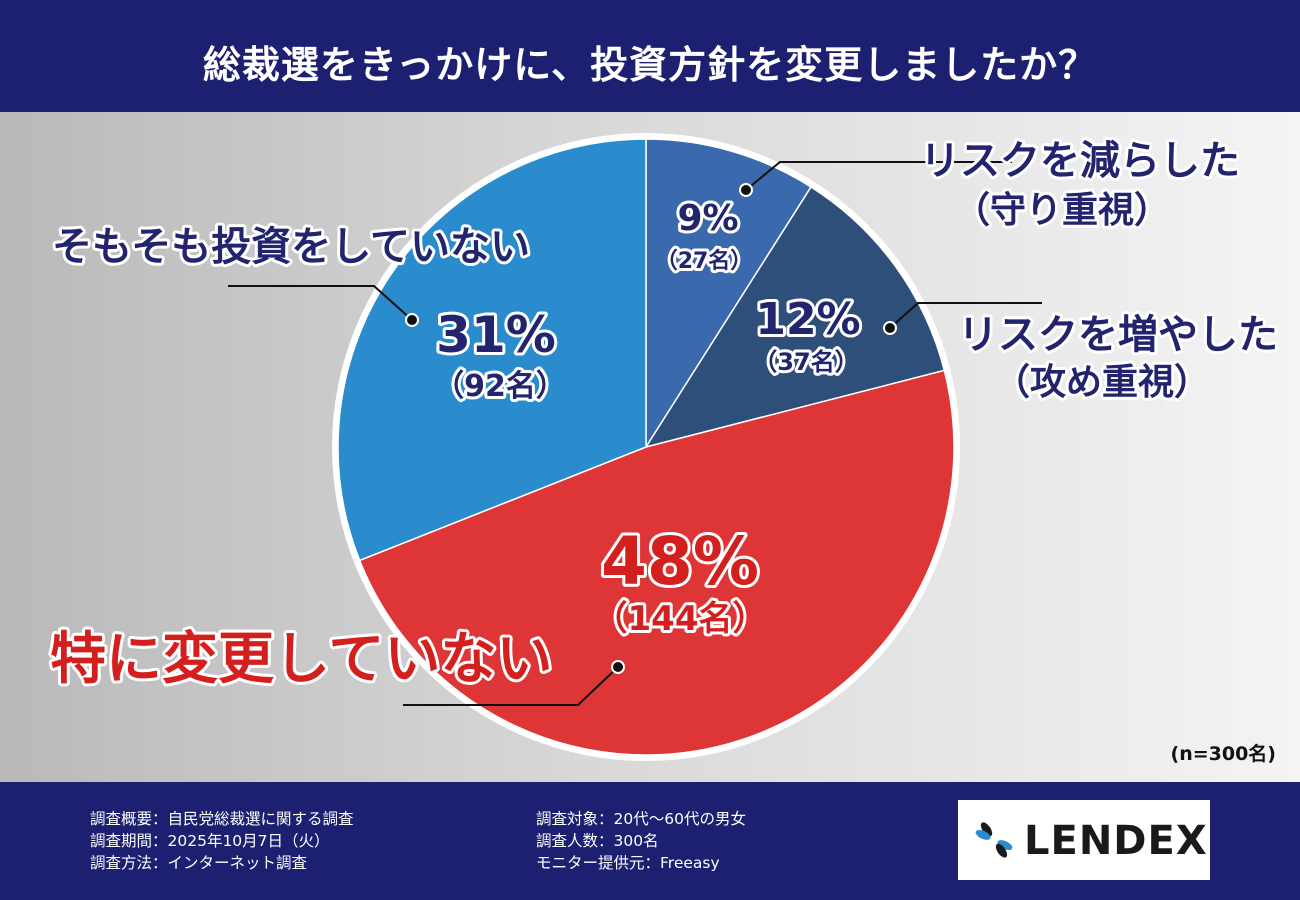  I want to click on nochange-leader-dot, so click(618, 667).